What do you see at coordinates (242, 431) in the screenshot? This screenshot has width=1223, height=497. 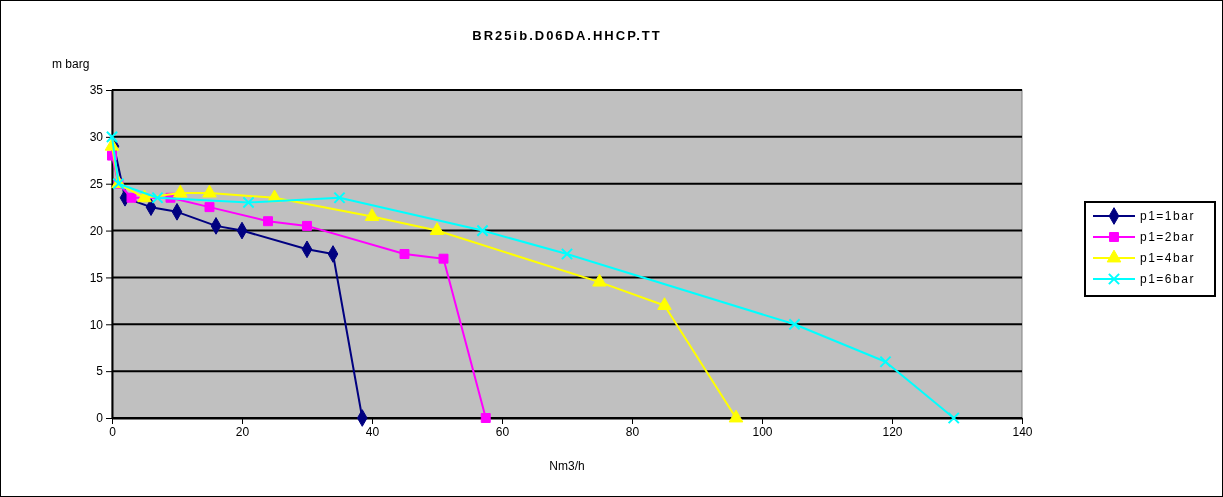 I see `x-tick-label: 20` at bounding box center [242, 431].